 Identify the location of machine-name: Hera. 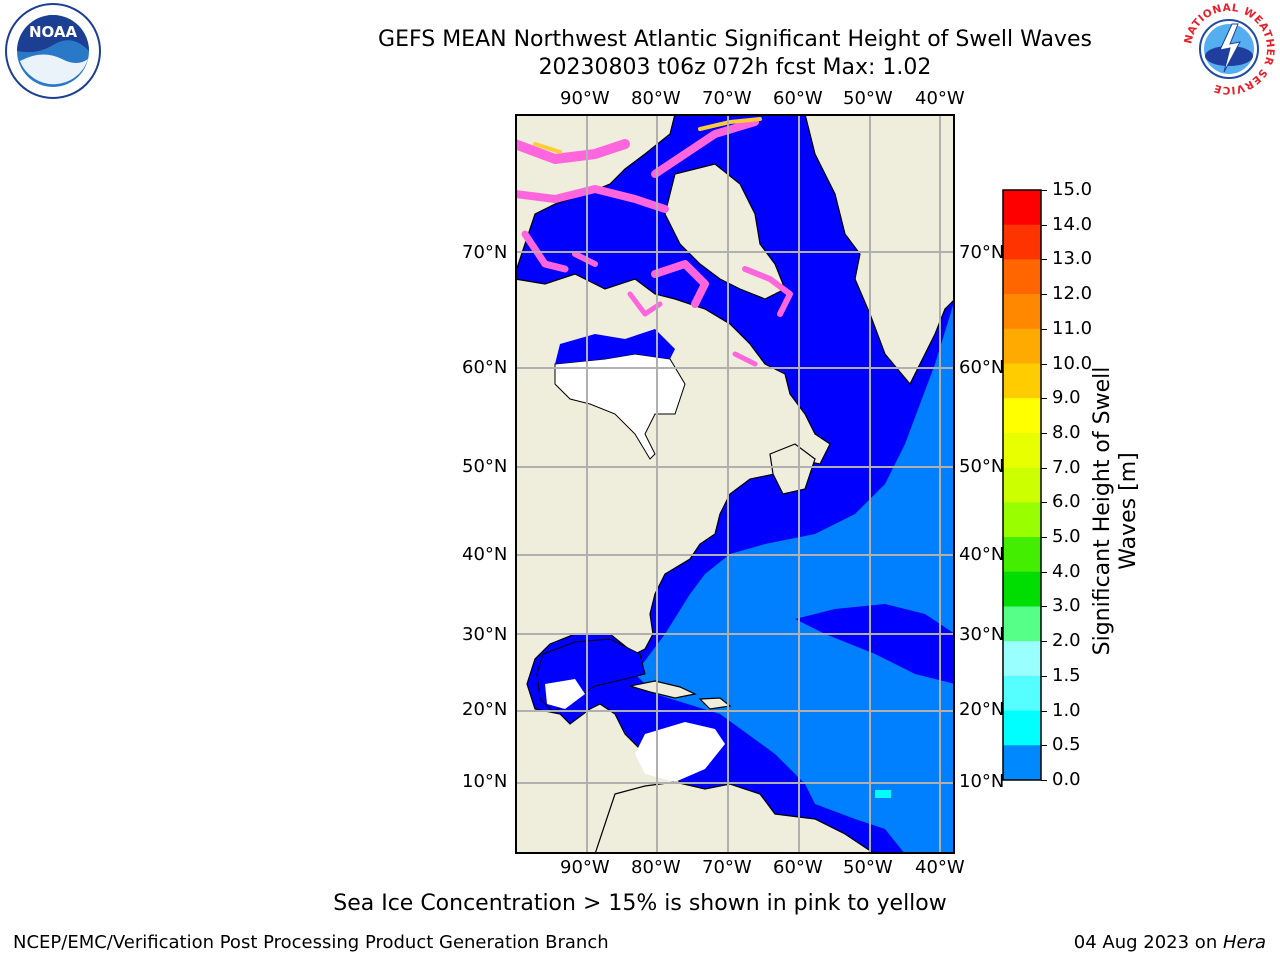
(1244, 942).